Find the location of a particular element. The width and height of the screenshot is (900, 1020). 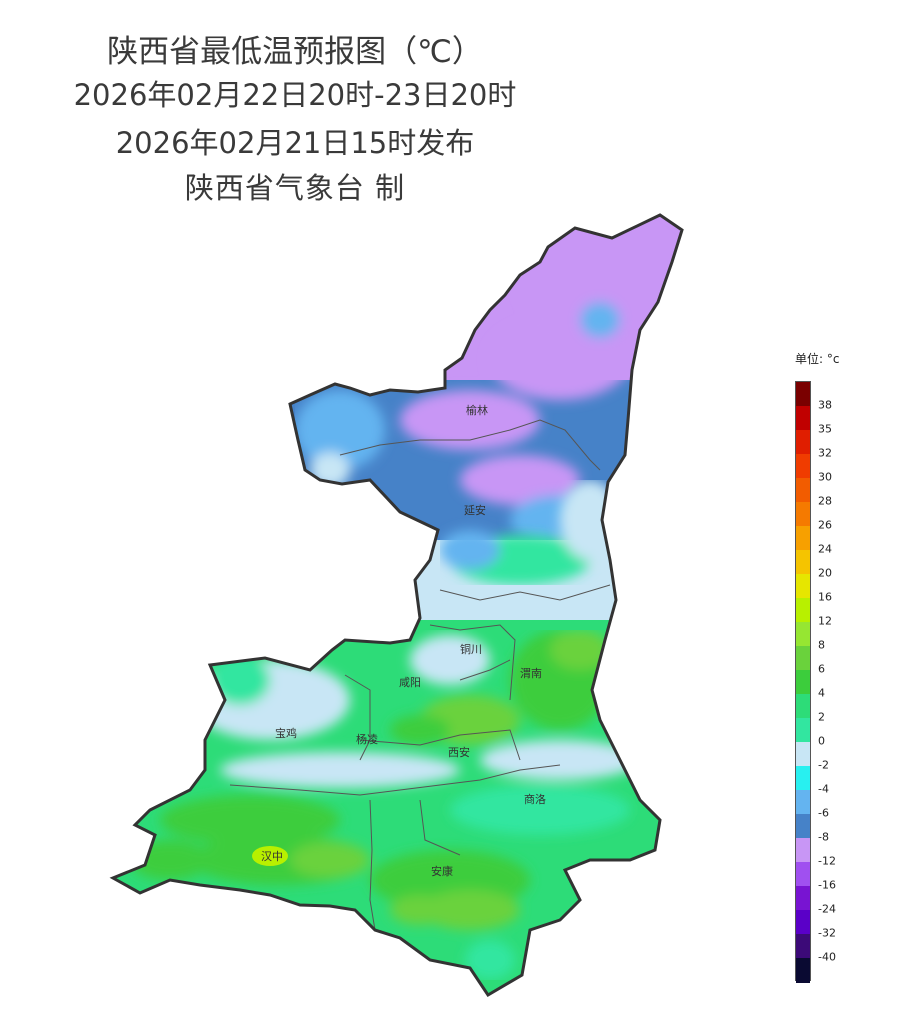

legend-unit: 单位: °c is located at coordinates (817, 359).